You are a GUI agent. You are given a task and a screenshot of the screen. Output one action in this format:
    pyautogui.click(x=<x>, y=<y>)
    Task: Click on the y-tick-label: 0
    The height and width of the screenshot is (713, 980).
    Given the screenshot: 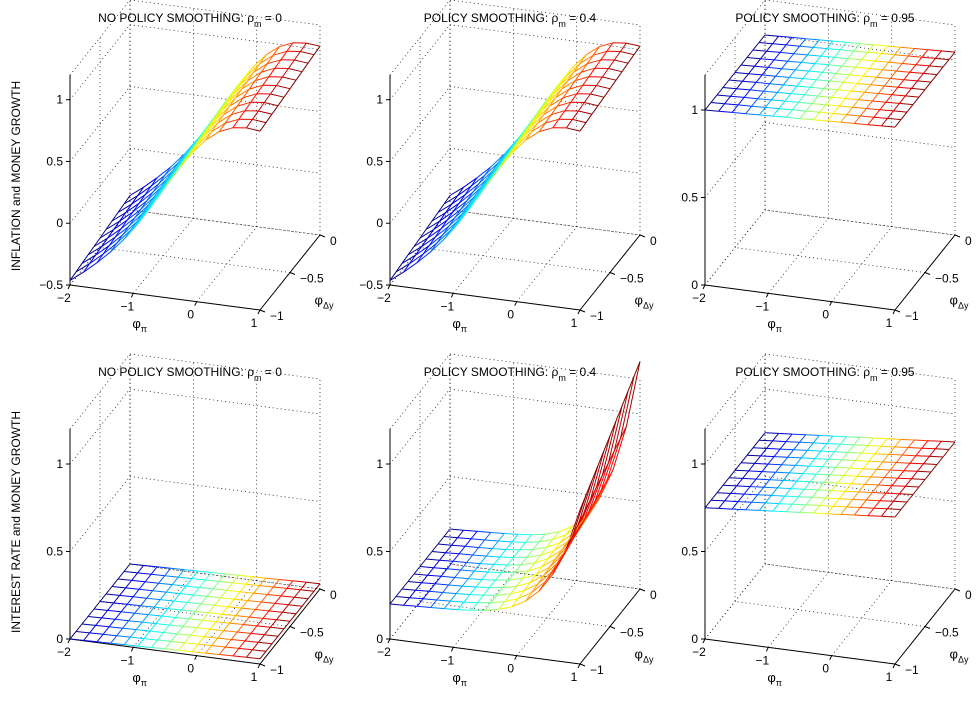 What is the action you would take?
    pyautogui.click(x=968, y=595)
    